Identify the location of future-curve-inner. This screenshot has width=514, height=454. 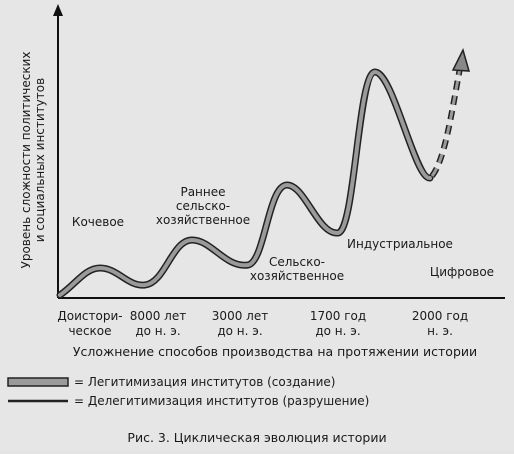
(446, 122).